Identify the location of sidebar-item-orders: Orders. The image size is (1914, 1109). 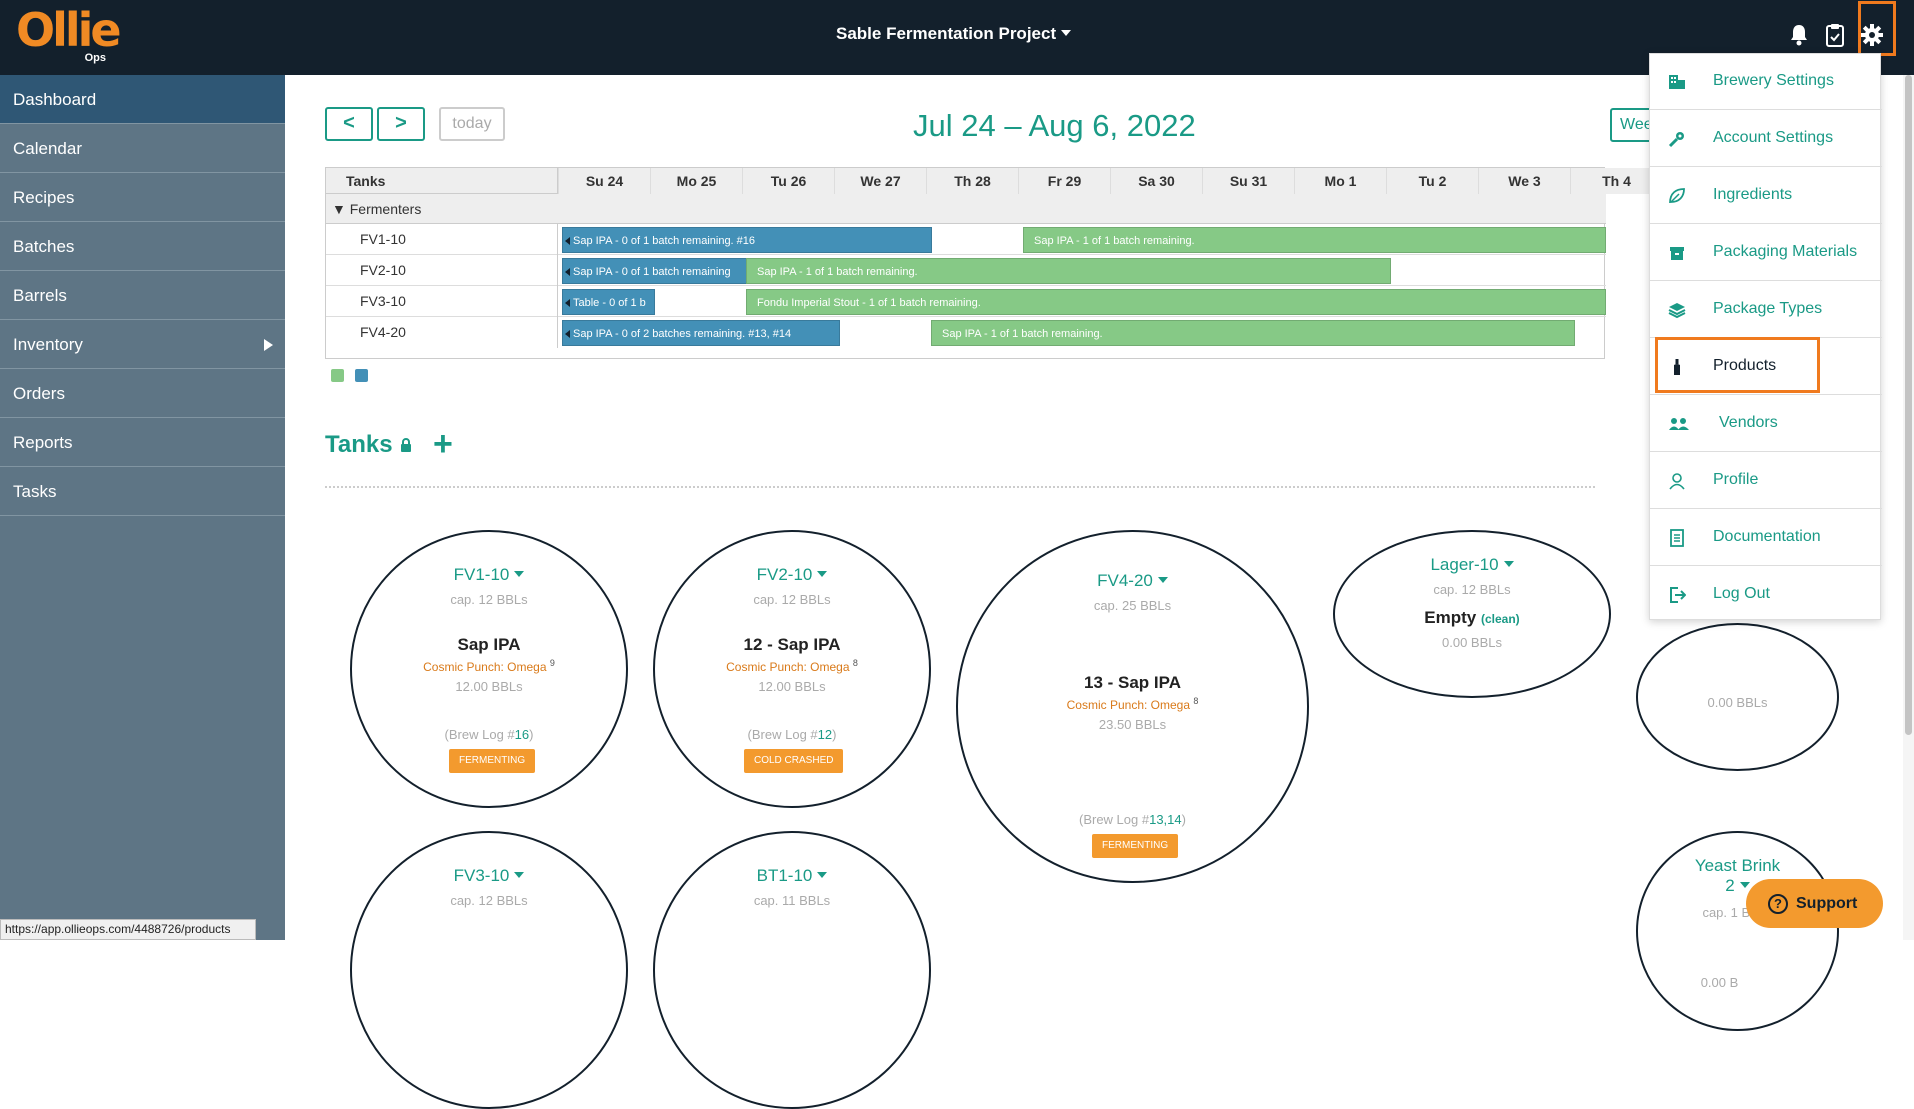
(142, 393).